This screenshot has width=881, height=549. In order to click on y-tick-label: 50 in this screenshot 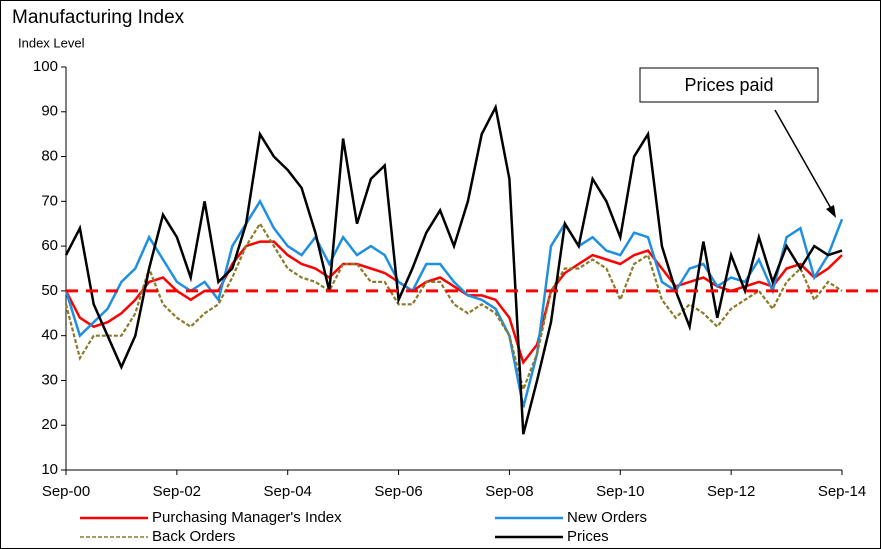, I will do `click(49, 290)`.